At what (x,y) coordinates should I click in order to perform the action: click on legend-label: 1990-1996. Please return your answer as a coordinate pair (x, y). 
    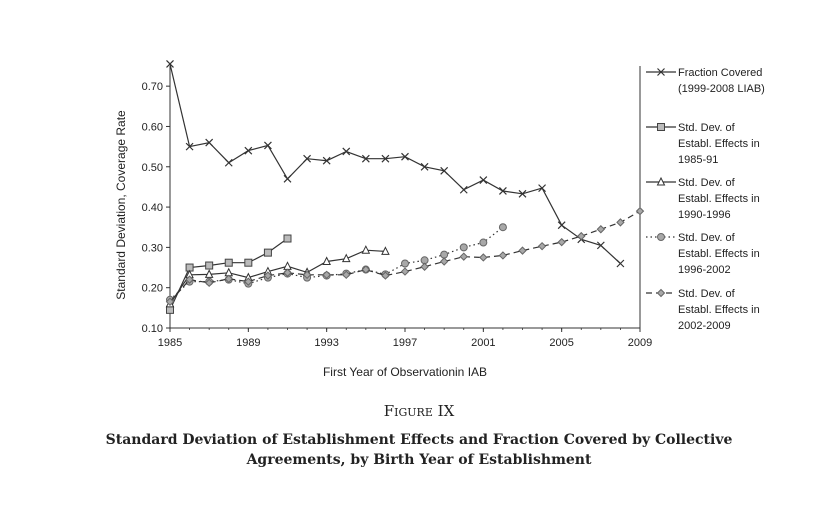
    Looking at the image, I should click on (704, 215).